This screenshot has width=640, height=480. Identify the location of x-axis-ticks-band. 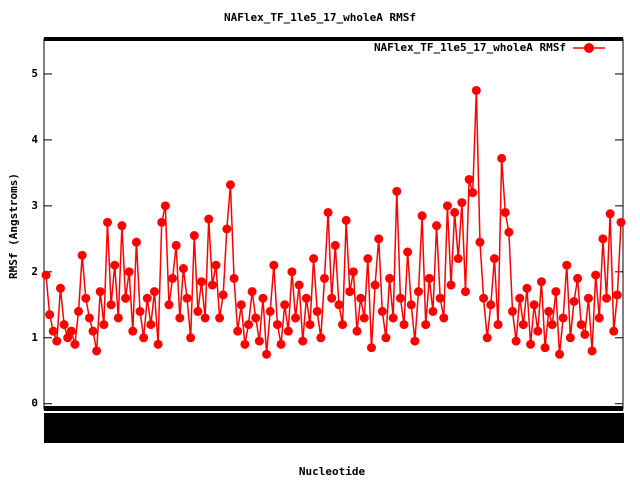
(333, 408).